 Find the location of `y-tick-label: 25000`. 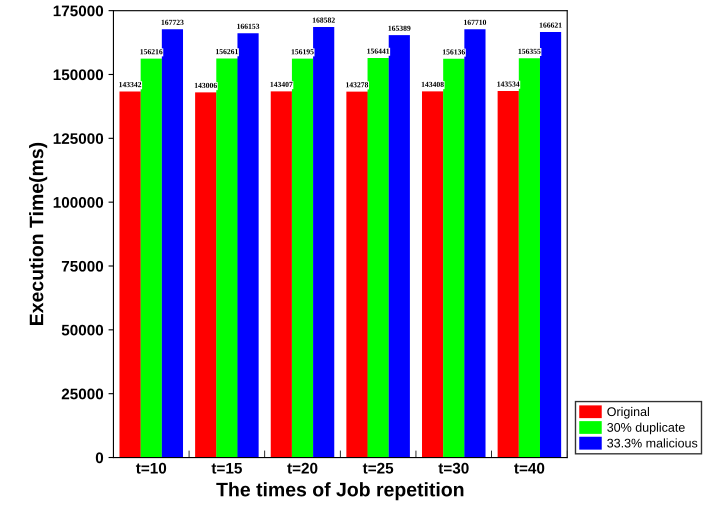

y-tick-label: 25000 is located at coordinates (83, 394).